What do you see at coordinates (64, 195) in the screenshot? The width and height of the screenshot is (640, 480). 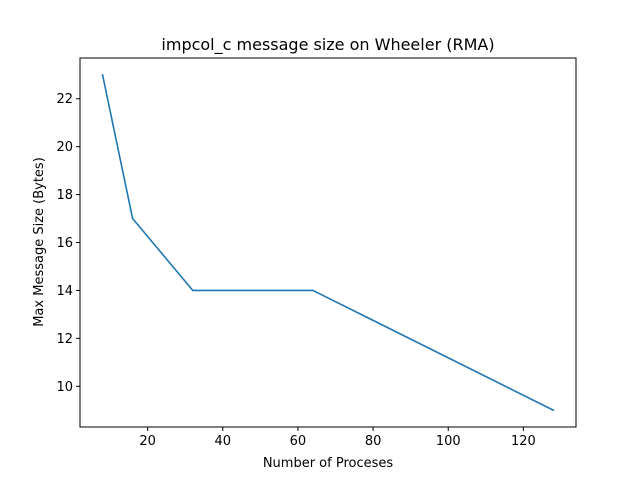 I see `y-tick-label: 18` at bounding box center [64, 195].